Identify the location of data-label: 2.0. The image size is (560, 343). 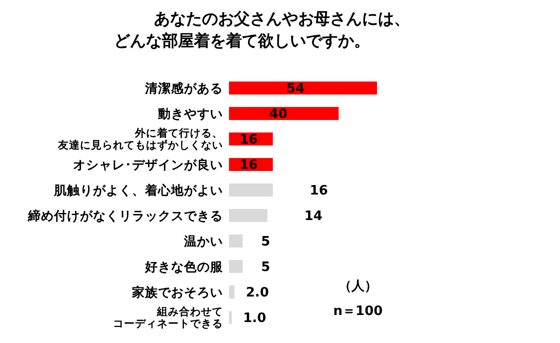
(257, 293).